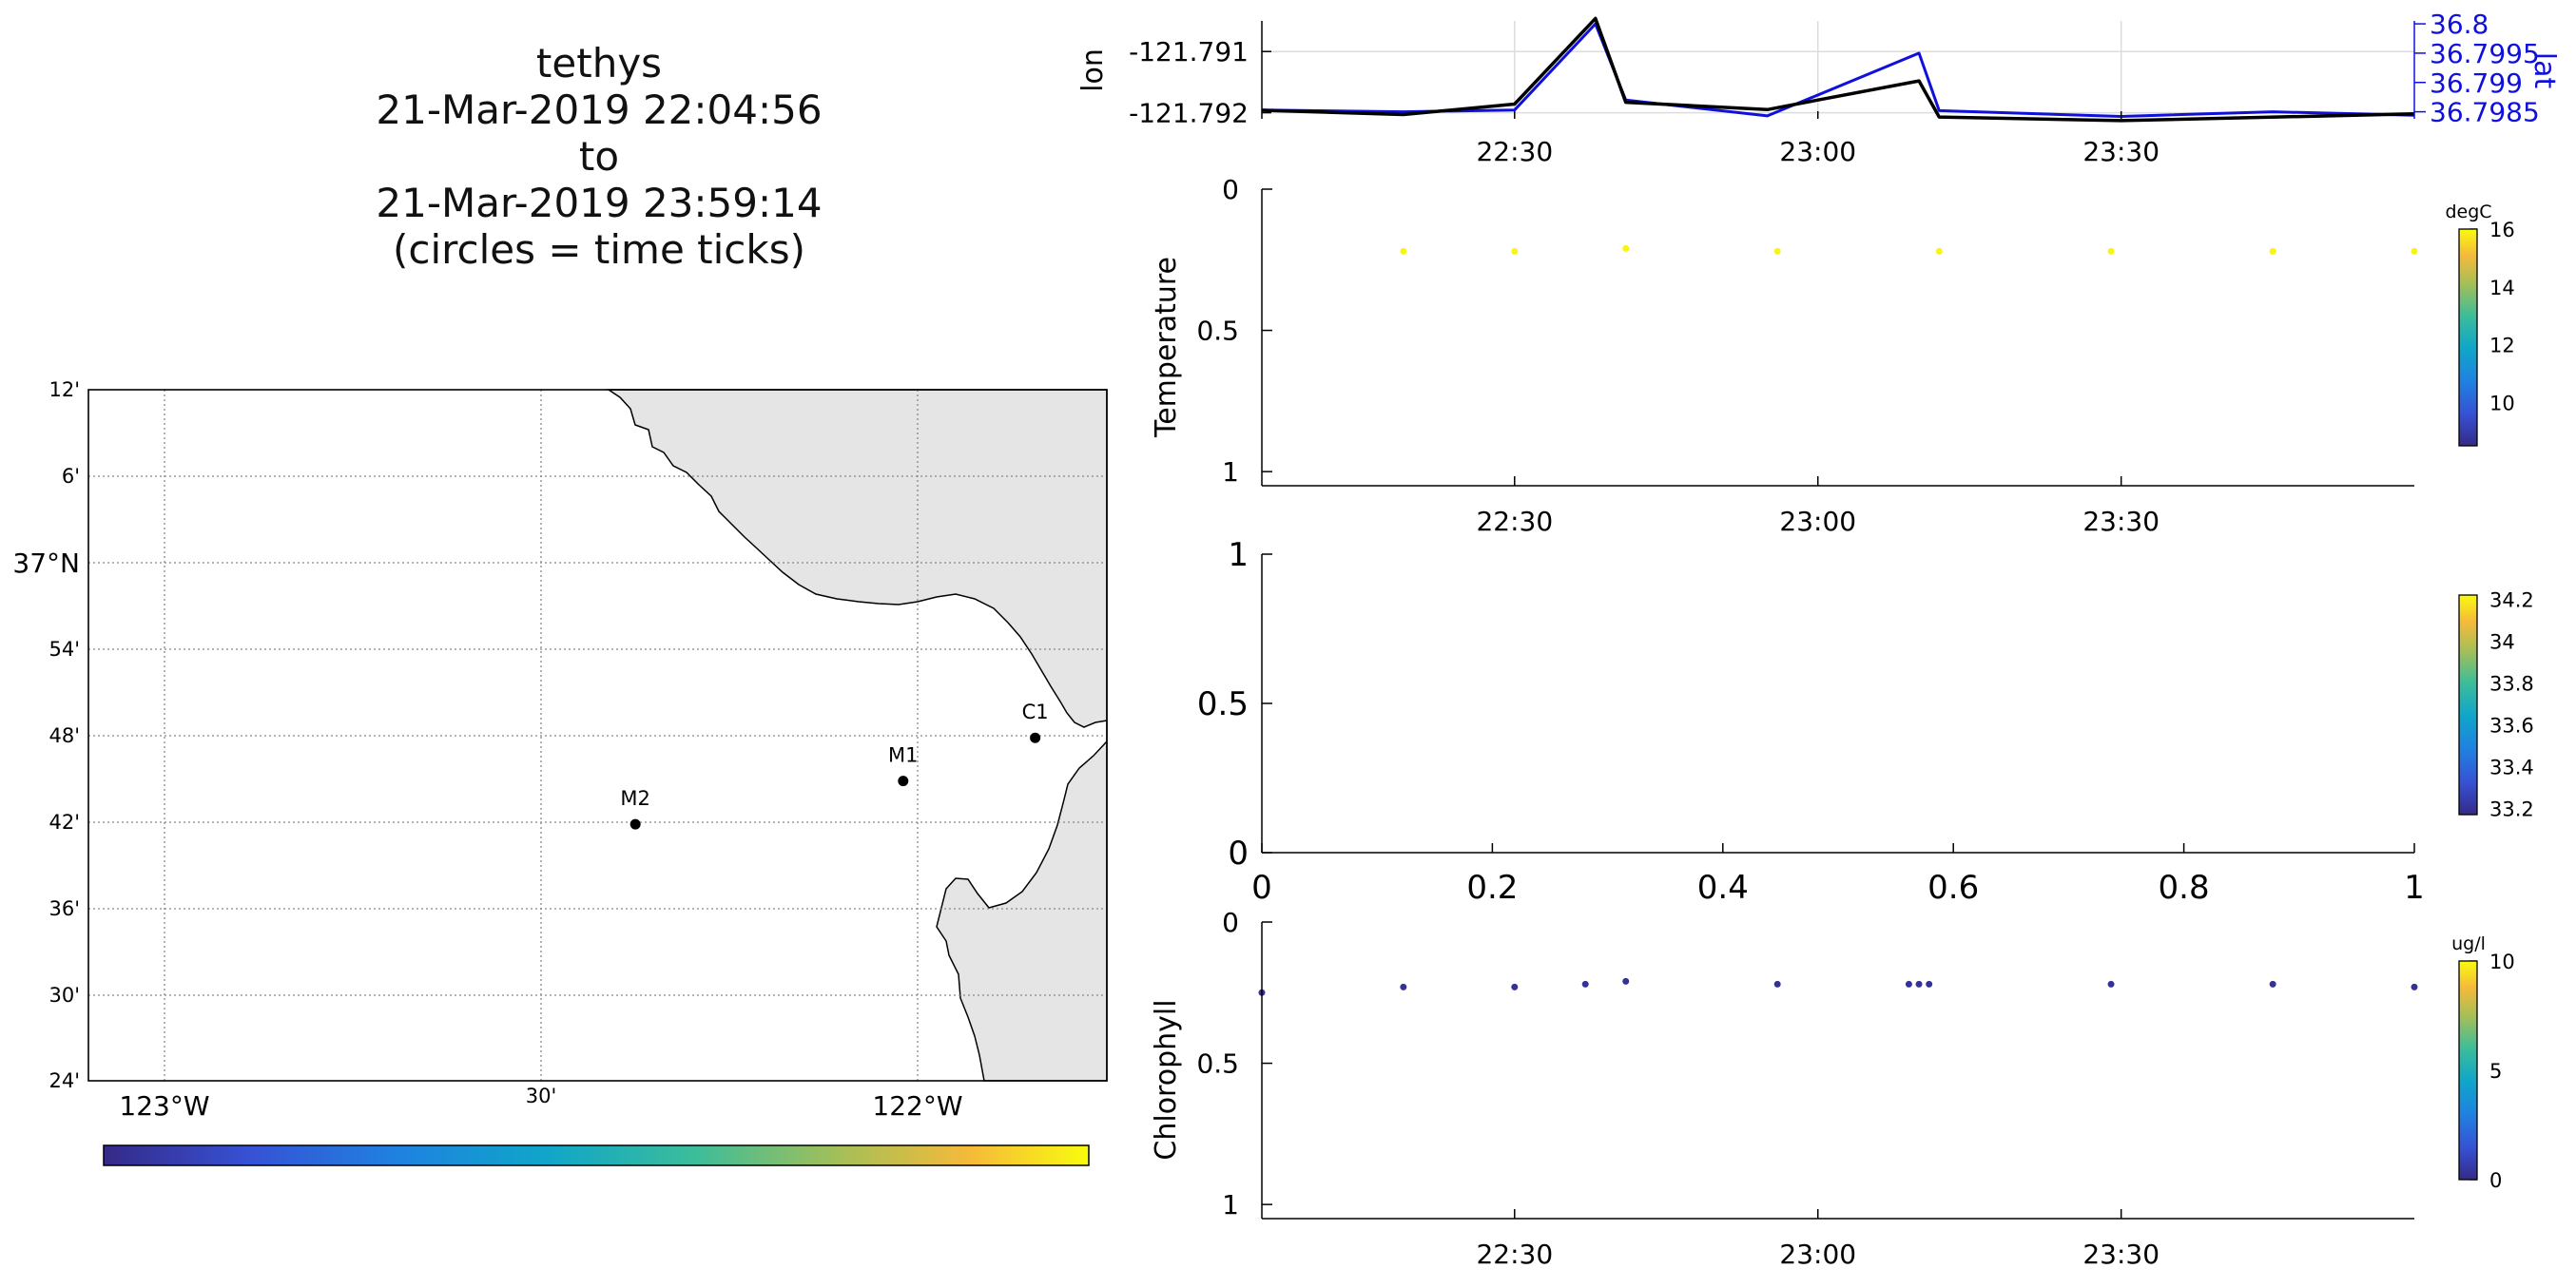 The width and height of the screenshot is (2576, 1288). I want to click on lonlat-series, so click(1838, 69).